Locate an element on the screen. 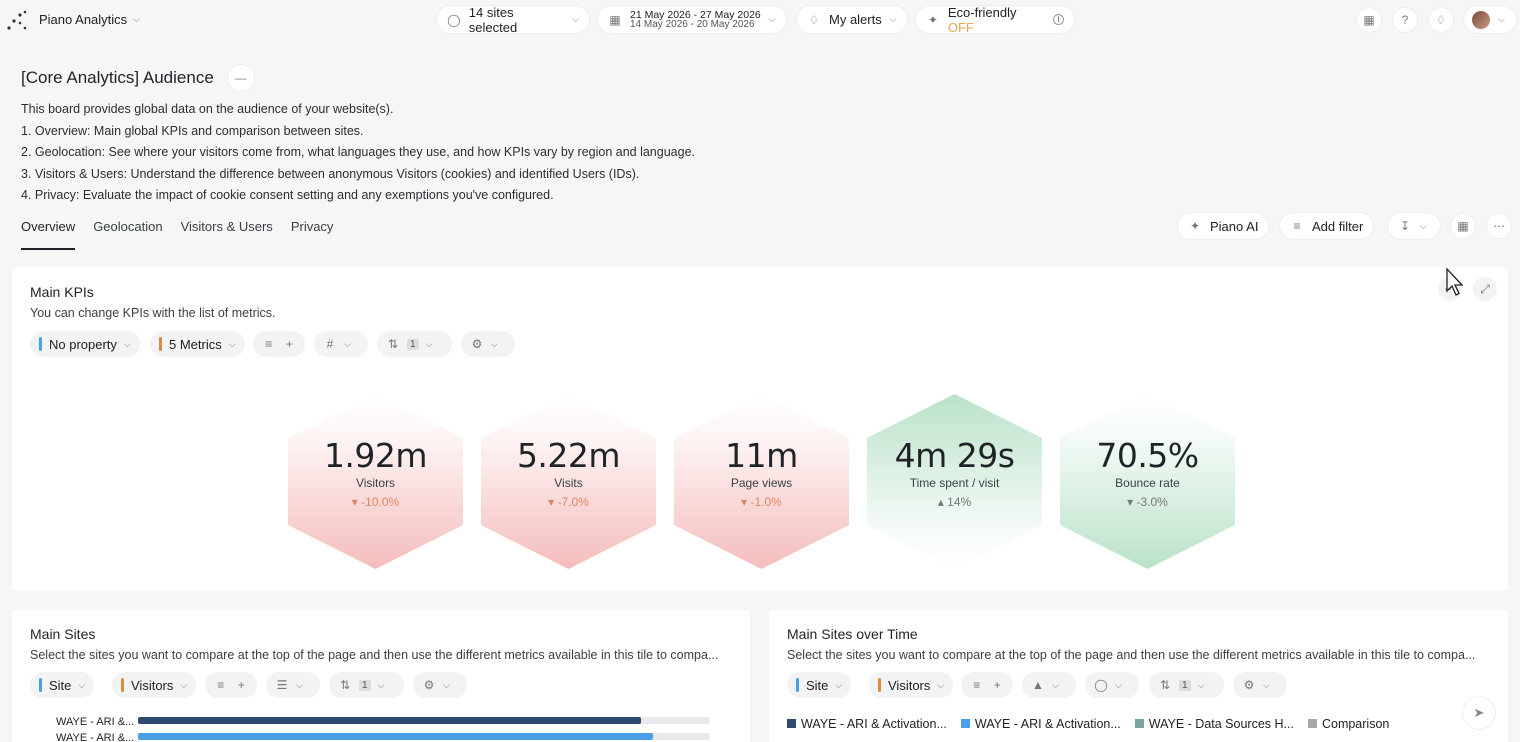  board-header: [Core Analytics] Audience — is located at coordinates (137, 78).